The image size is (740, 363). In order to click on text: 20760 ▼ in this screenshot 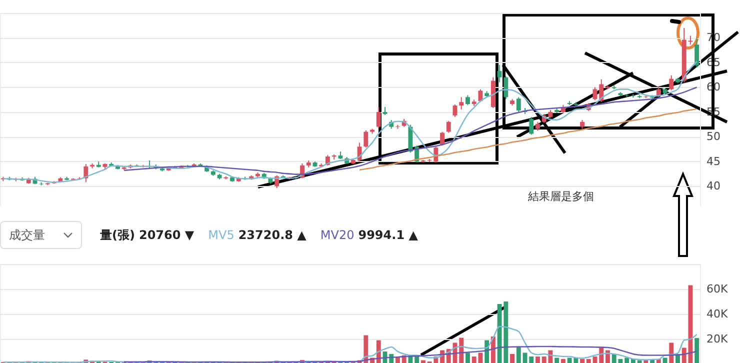, I will do `click(166, 235)`.